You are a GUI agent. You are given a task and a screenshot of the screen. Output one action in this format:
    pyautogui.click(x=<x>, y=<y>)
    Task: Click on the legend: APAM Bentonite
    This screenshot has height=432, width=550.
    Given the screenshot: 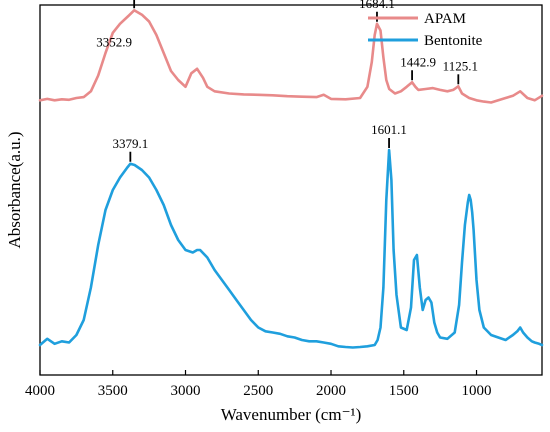 What is the action you would take?
    pyautogui.click(x=425, y=30)
    